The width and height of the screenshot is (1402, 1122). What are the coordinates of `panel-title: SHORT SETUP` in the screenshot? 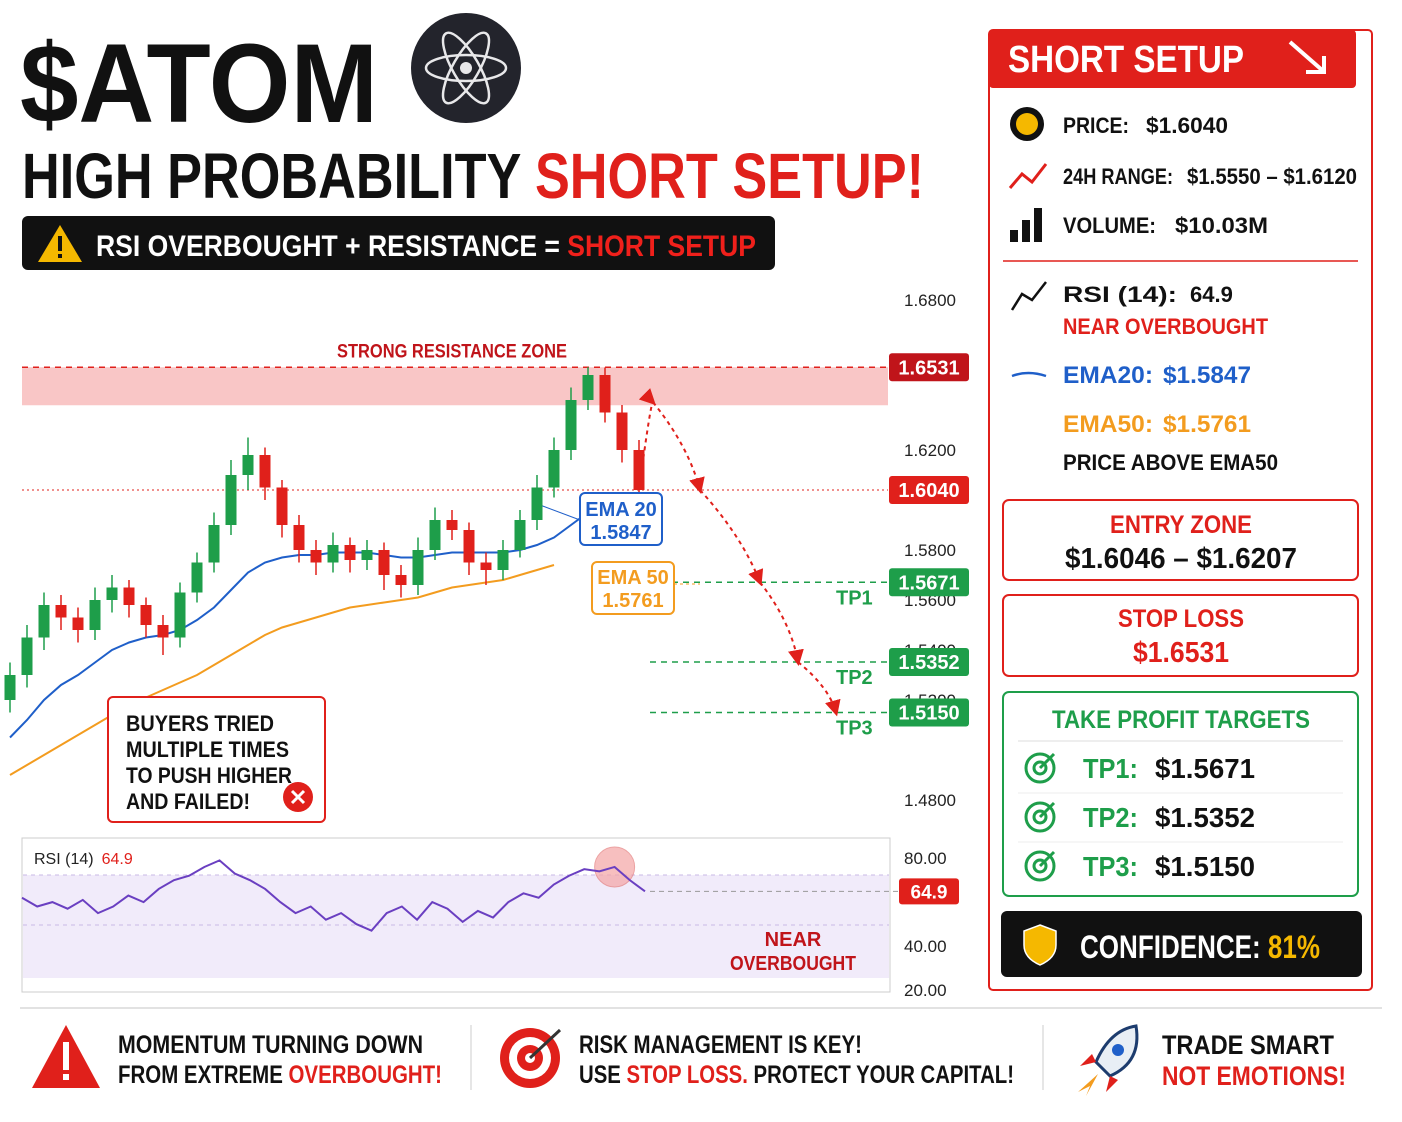 It's located at (1126, 60).